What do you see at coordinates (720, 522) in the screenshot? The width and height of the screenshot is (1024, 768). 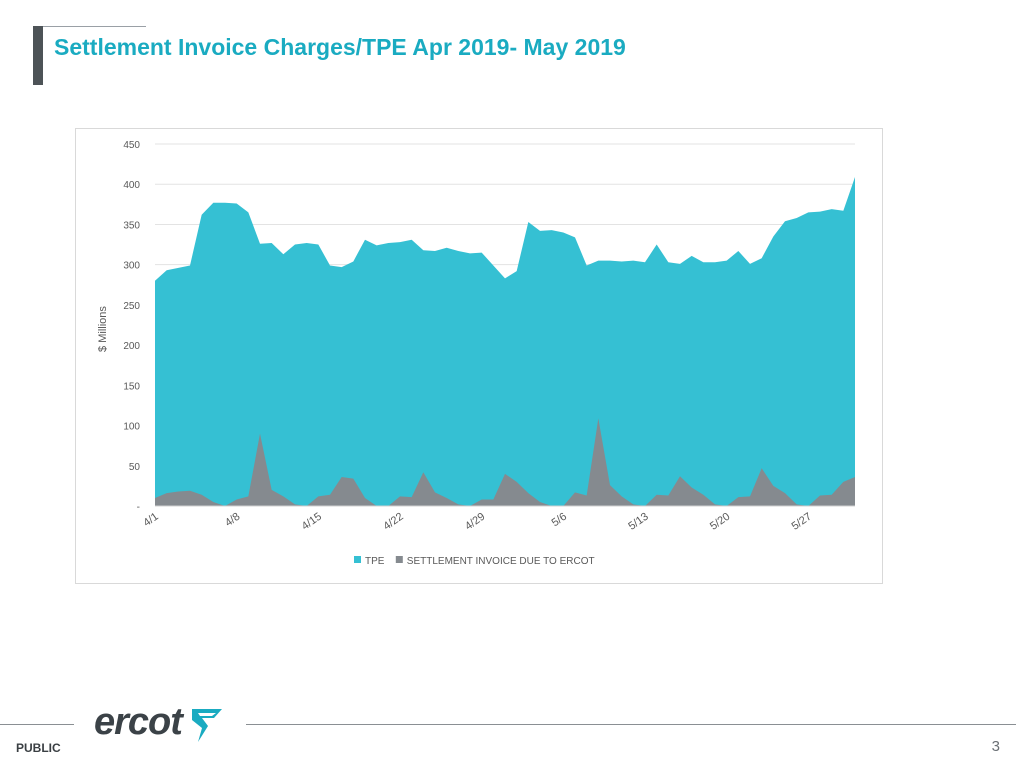 I see `x-tick-label: 5/20` at bounding box center [720, 522].